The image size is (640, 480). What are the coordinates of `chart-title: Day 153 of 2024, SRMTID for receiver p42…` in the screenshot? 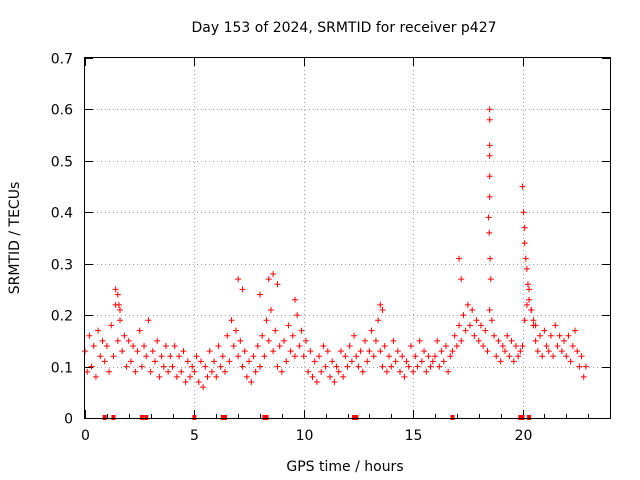 It's located at (343, 28).